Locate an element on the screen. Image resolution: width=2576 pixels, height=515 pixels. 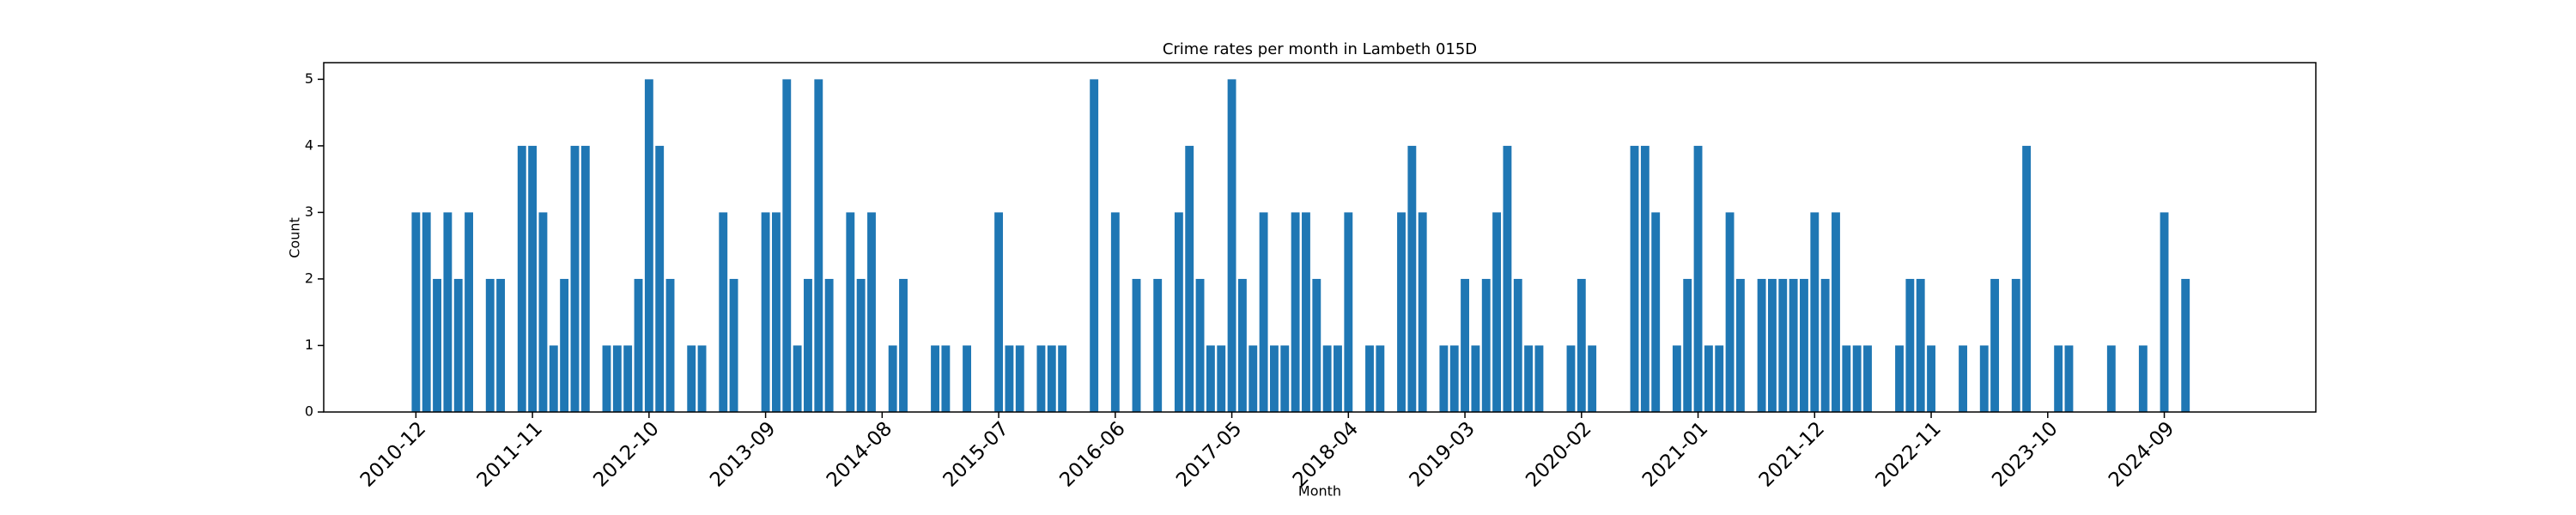
x-tick-label: 2012-10 is located at coordinates (626, 454).